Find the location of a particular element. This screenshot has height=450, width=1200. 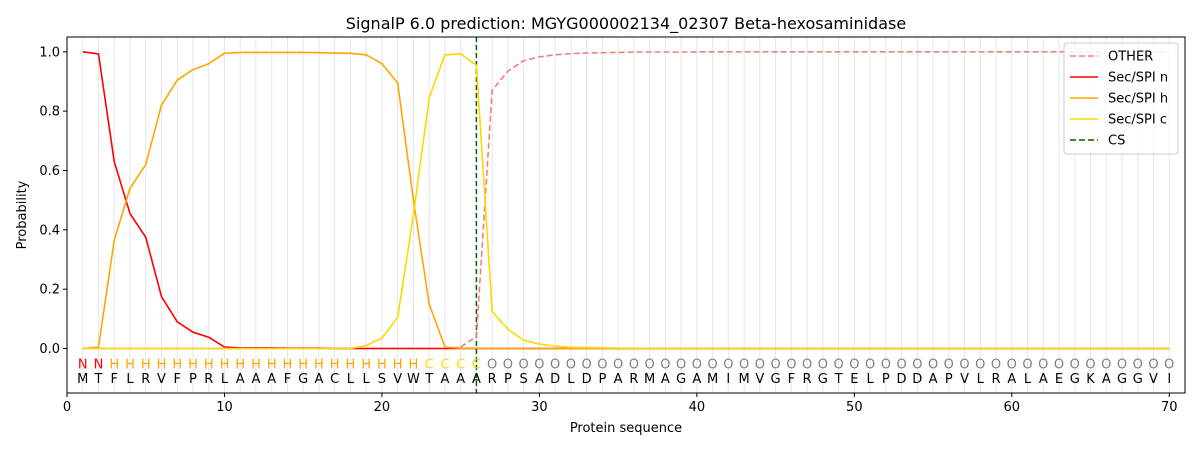

x-tick-label: 50 is located at coordinates (854, 407).